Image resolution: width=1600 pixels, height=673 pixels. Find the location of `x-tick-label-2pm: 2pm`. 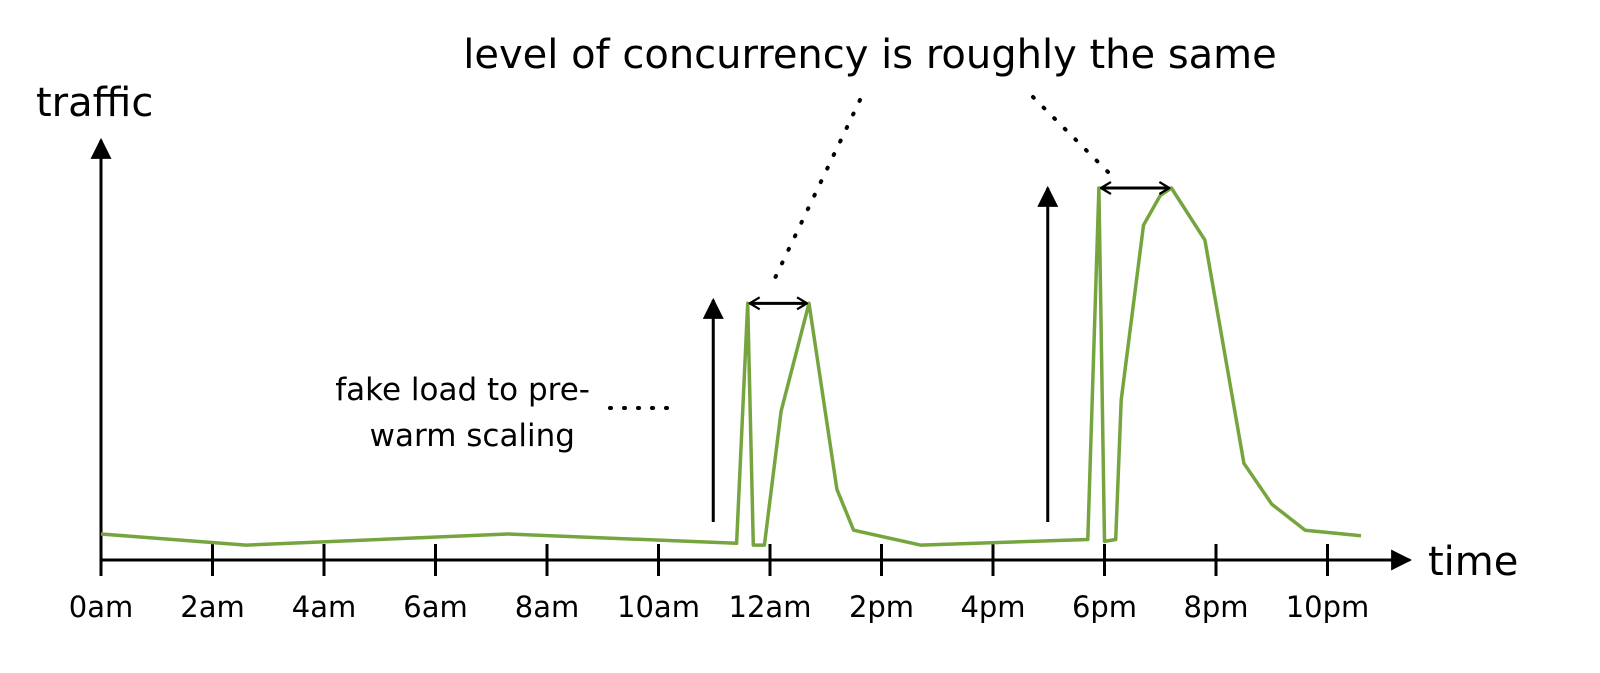

x-tick-label-2pm: 2pm is located at coordinates (881, 607).